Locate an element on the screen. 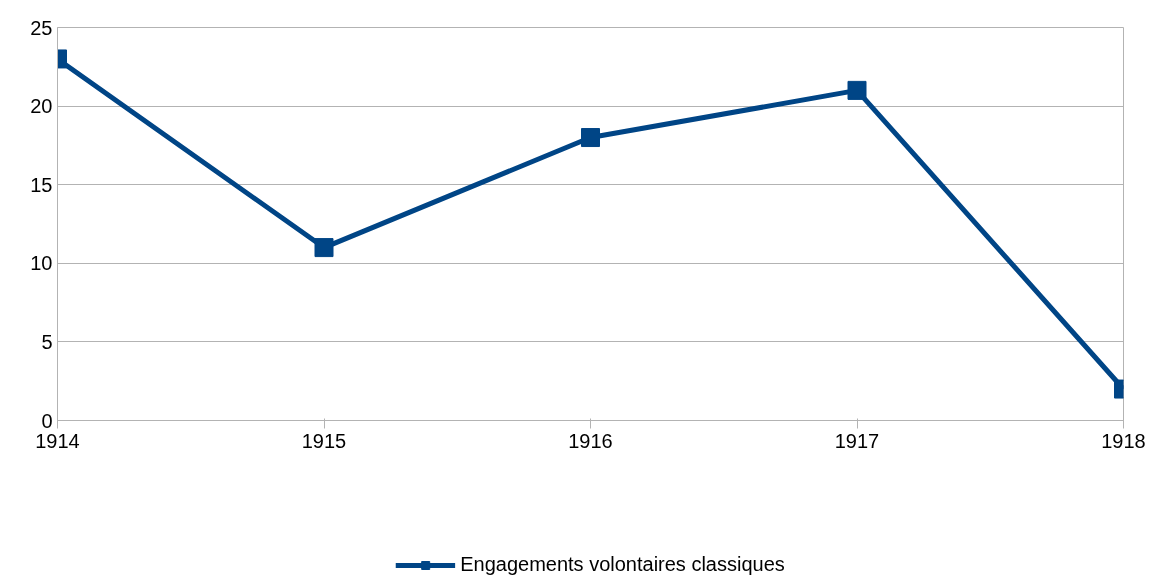 This screenshot has height=576, width=1154. y-tick-label: 5 is located at coordinates (47, 341).